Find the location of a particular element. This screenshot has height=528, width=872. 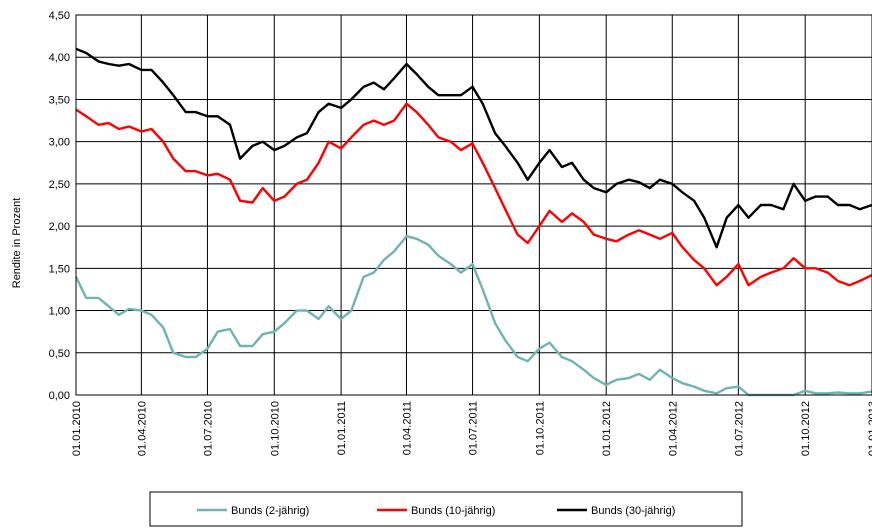

x-tick-label: 01.07.2012 is located at coordinates (739, 428).